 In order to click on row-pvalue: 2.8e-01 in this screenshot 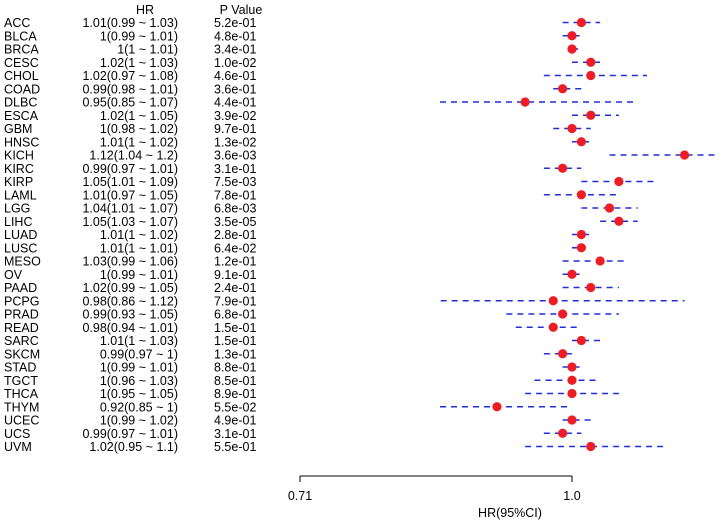, I will do `click(235, 235)`.